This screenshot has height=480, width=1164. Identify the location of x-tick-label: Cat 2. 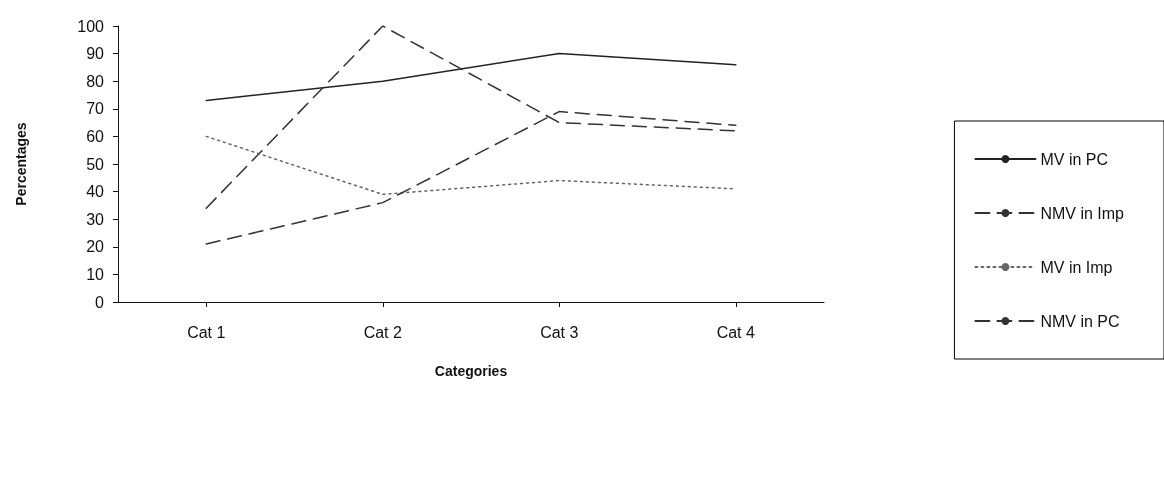
(382, 332).